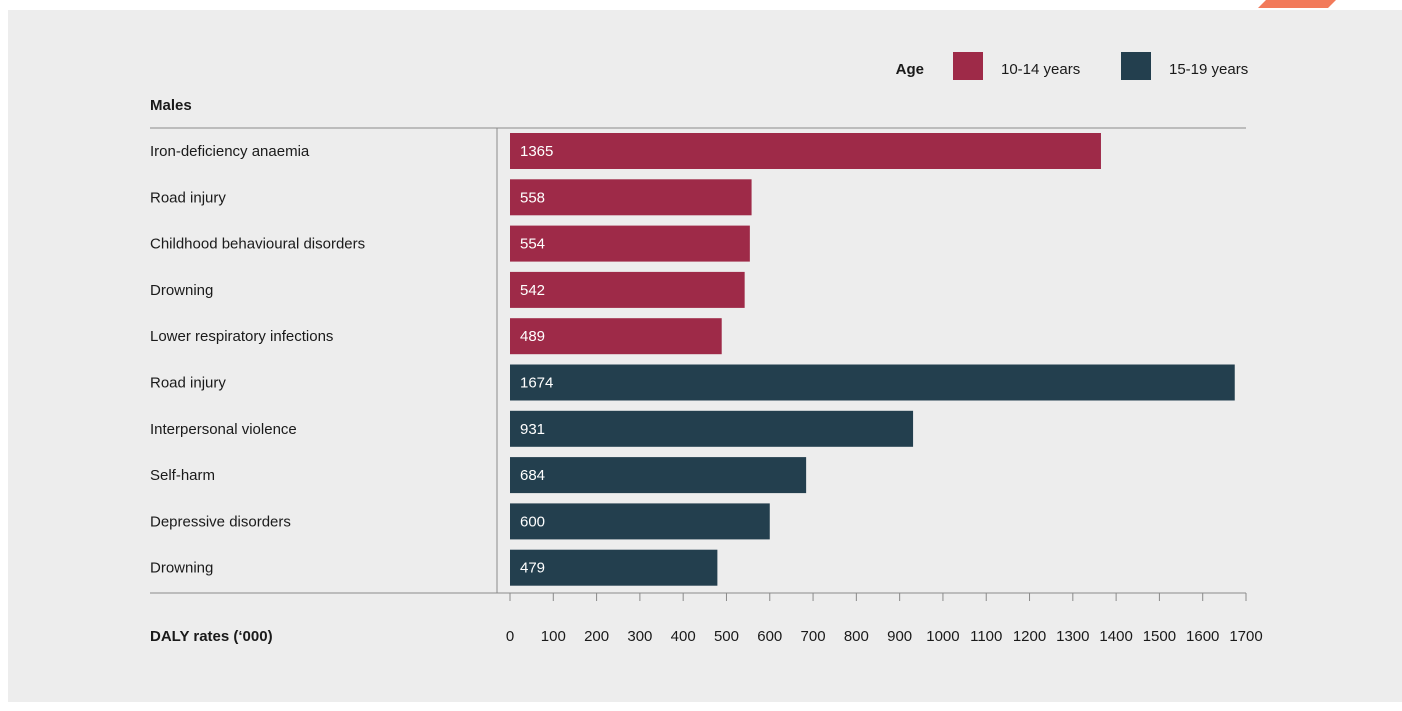 The height and width of the screenshot is (711, 1402). I want to click on legend-label-15-19: 15-19 years, so click(1208, 69).